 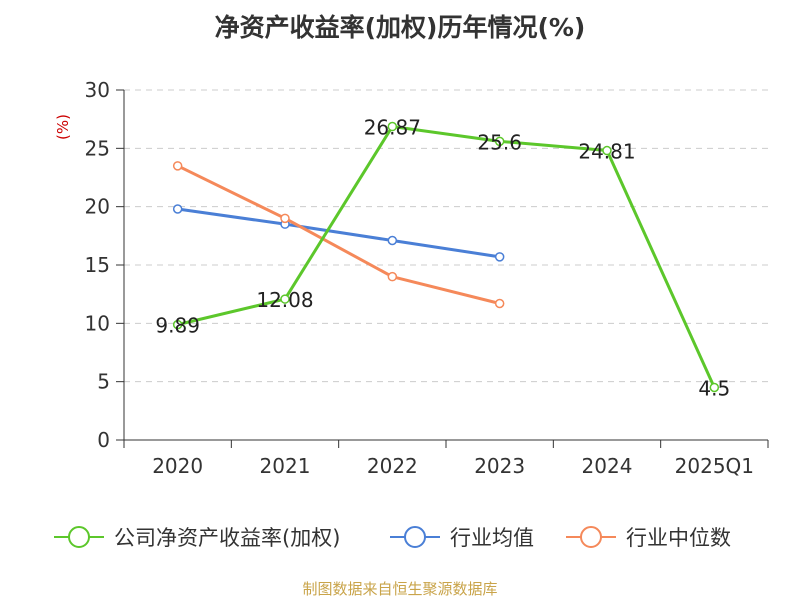 I want to click on x-tick-label: 2025Q1, so click(x=714, y=466).